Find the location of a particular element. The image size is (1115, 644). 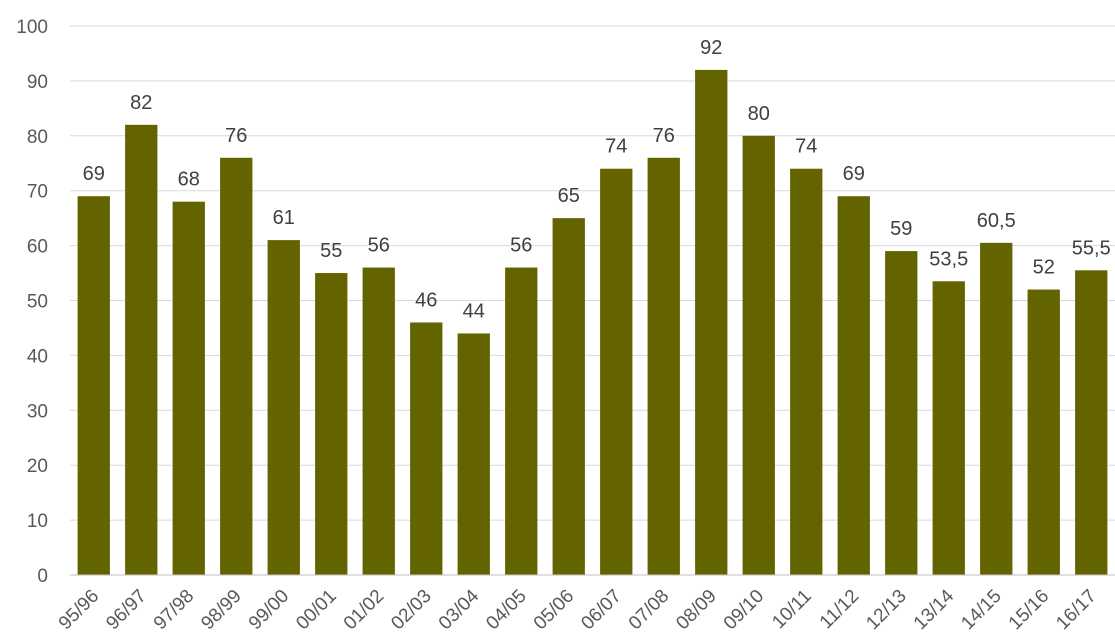

bar-11/12 is located at coordinates (853, 385).